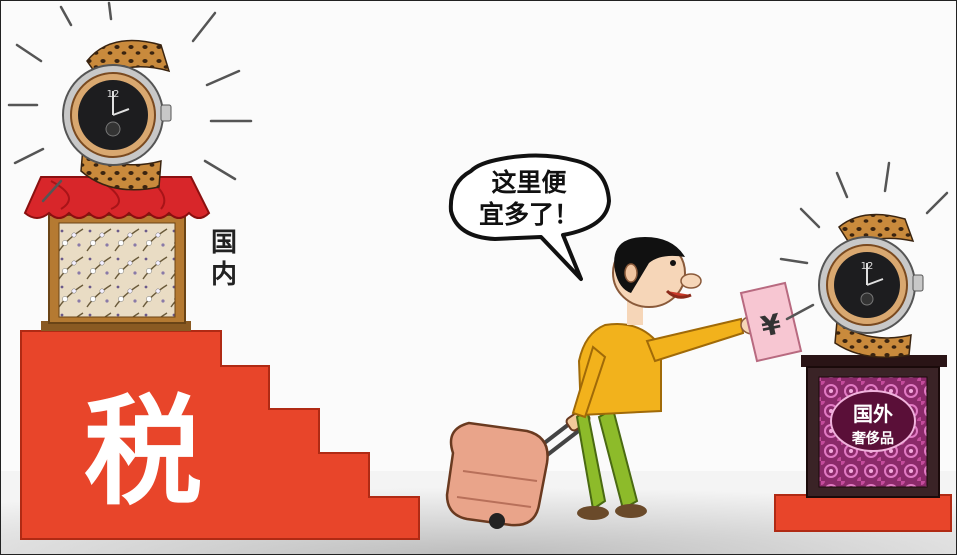 The width and height of the screenshot is (957, 555). Describe the element at coordinates (518, 468) in the screenshot. I see `suitcase` at that location.